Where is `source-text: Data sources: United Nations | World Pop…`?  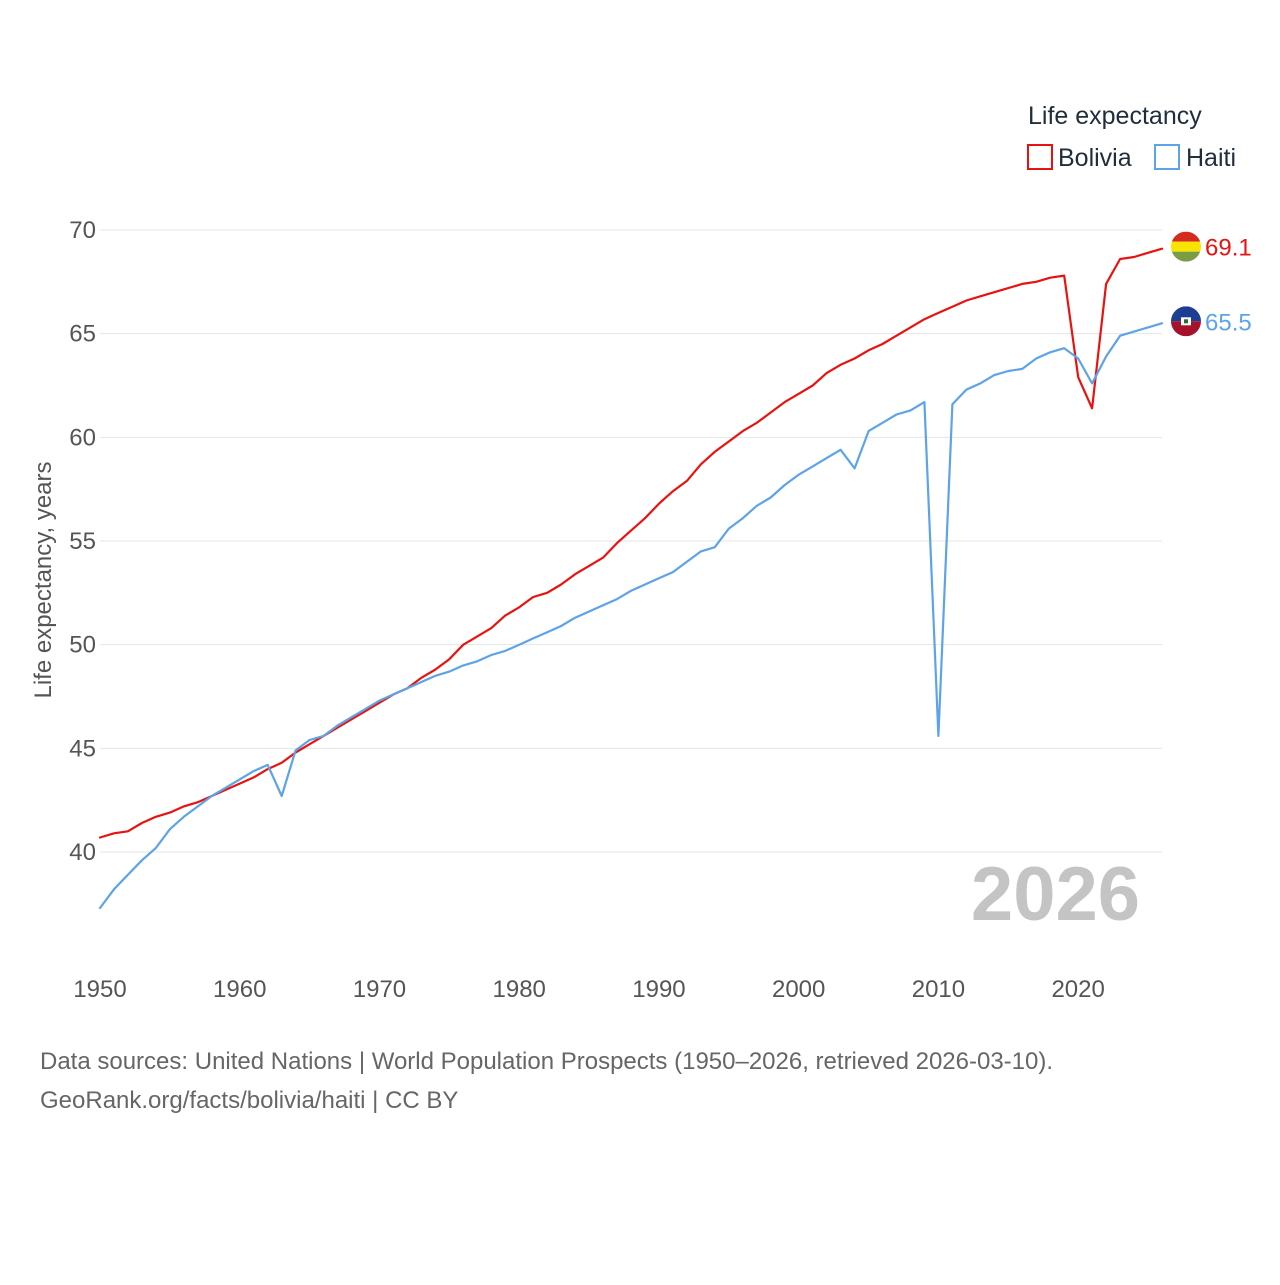 source-text: Data sources: United Nations | World Pop… is located at coordinates (546, 1061).